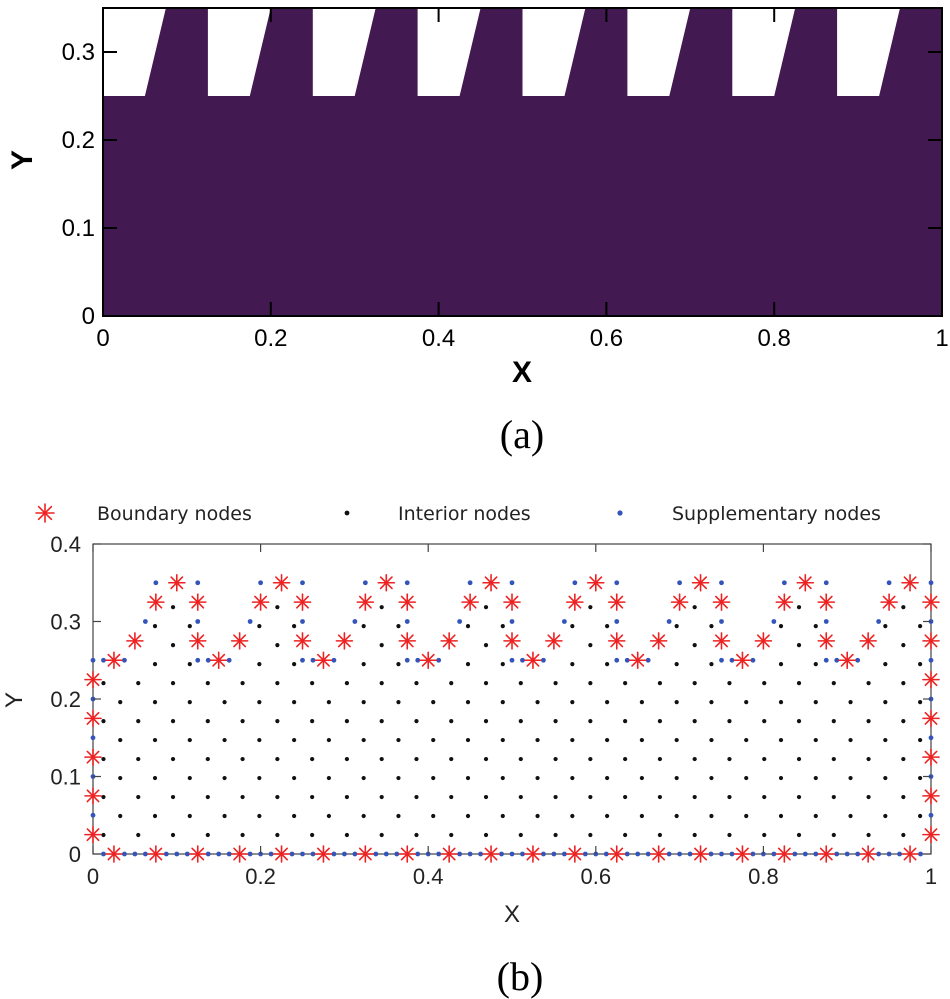  Describe the element at coordinates (749, 514) in the screenshot. I see `legend-item-supplementary-nodes: Supplementary nodes` at that location.